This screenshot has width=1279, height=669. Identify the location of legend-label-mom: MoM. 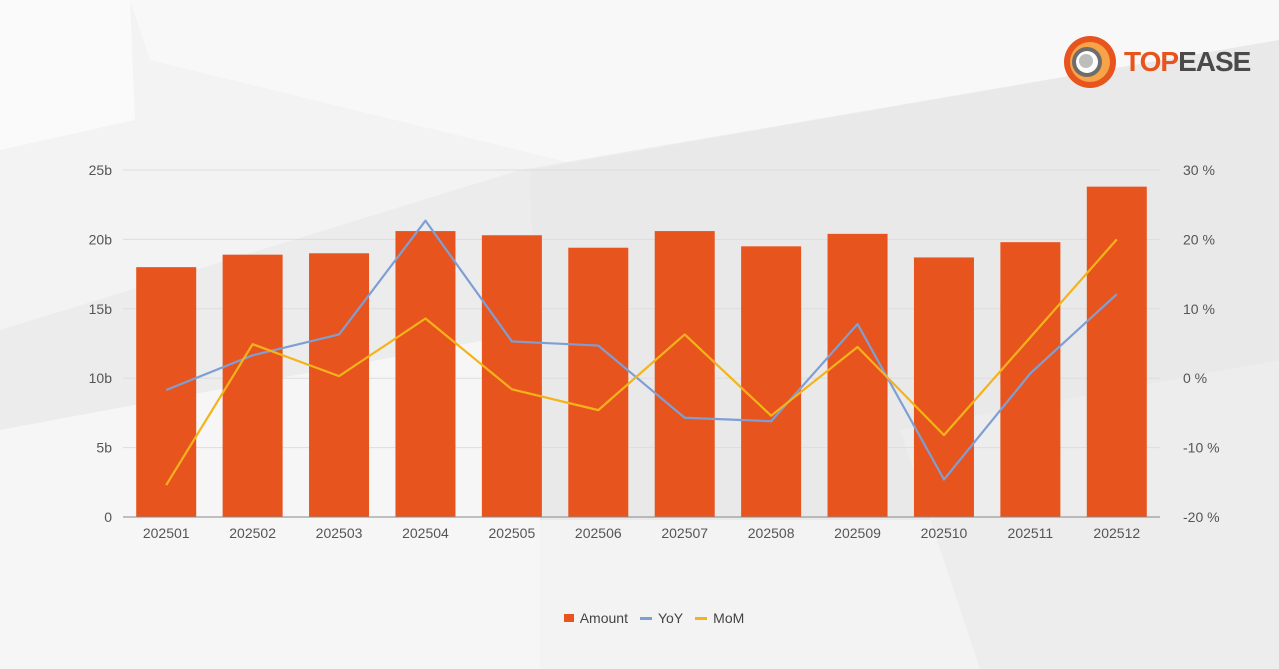
(729, 618).